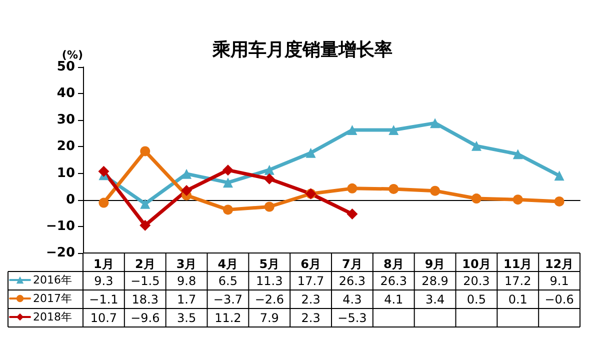  What do you see at coordinates (186, 299) in the screenshot?
I see `data-label: 1.7` at bounding box center [186, 299].